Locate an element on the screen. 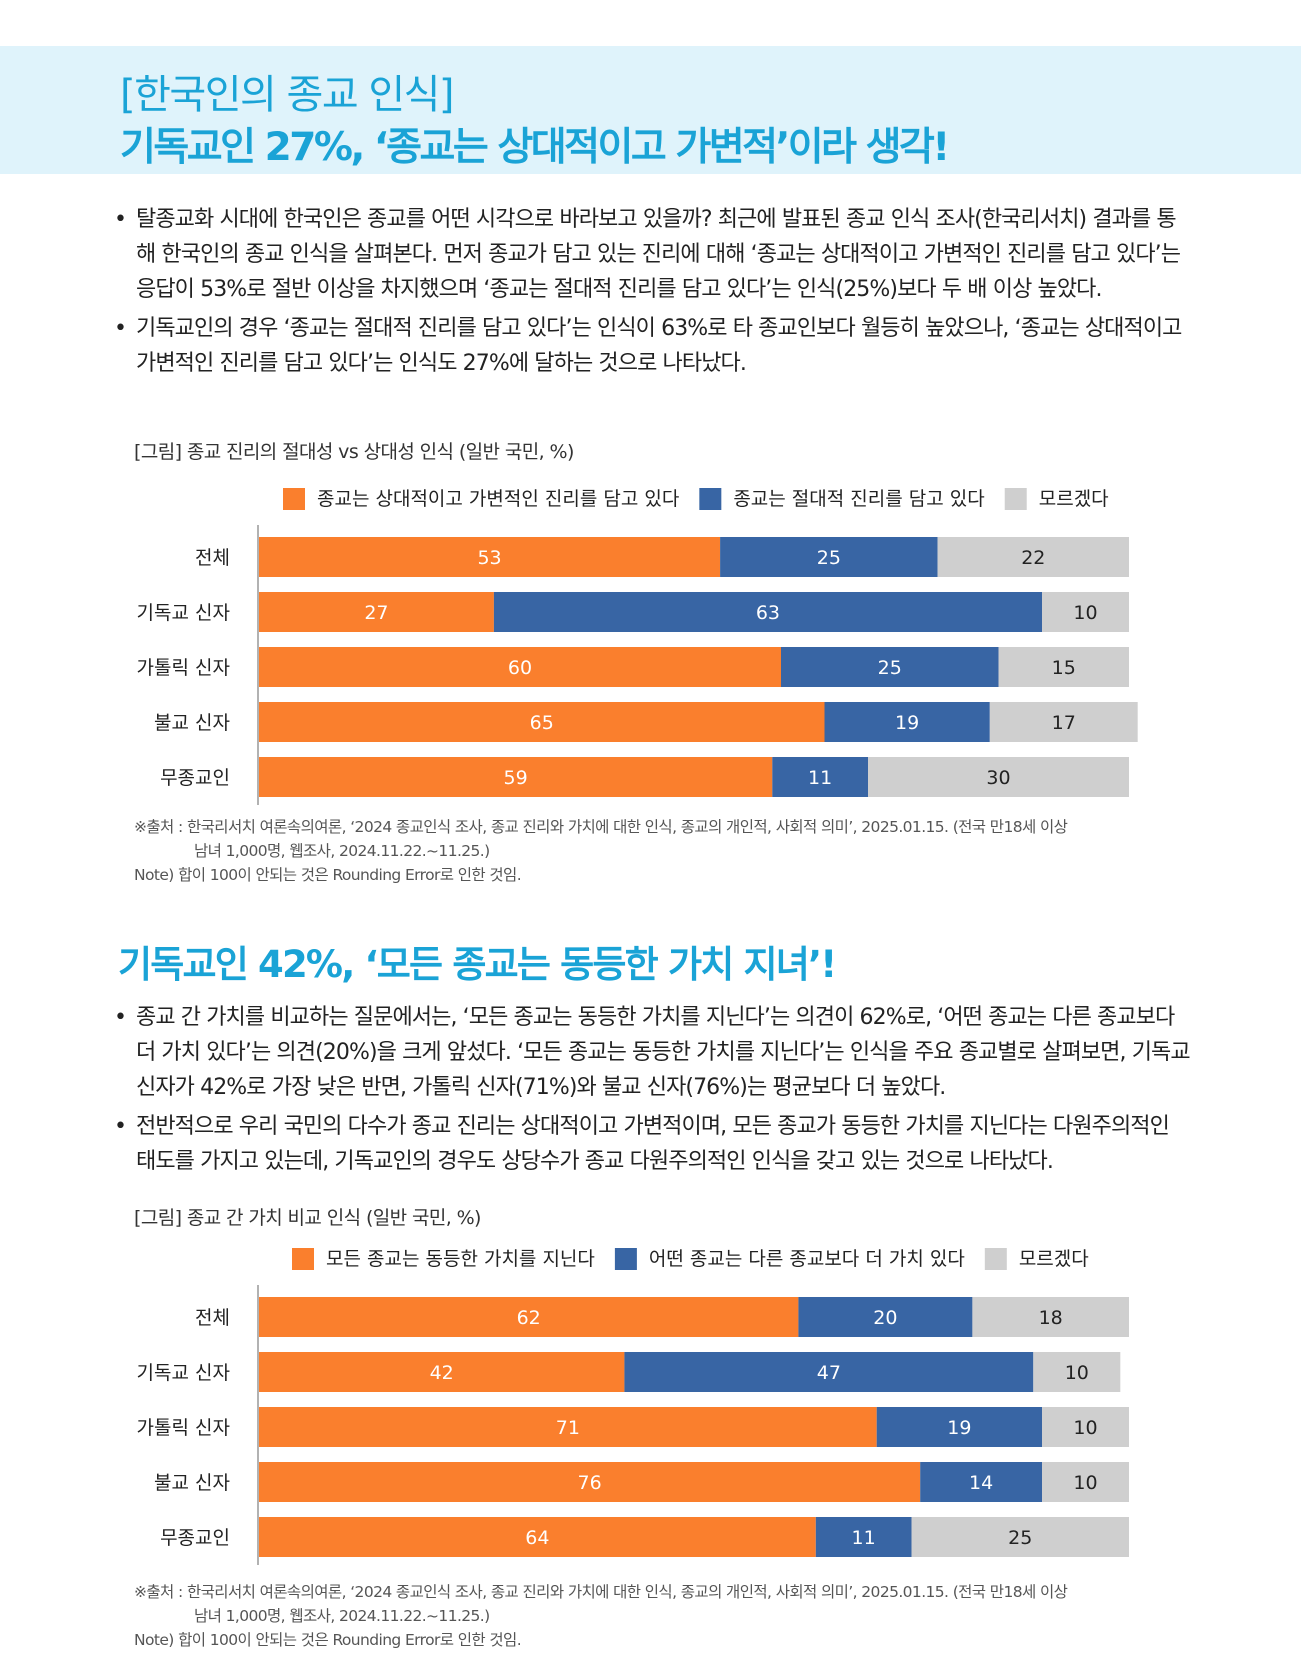 The image size is (1301, 1668). data-label: 14 is located at coordinates (981, 1483).